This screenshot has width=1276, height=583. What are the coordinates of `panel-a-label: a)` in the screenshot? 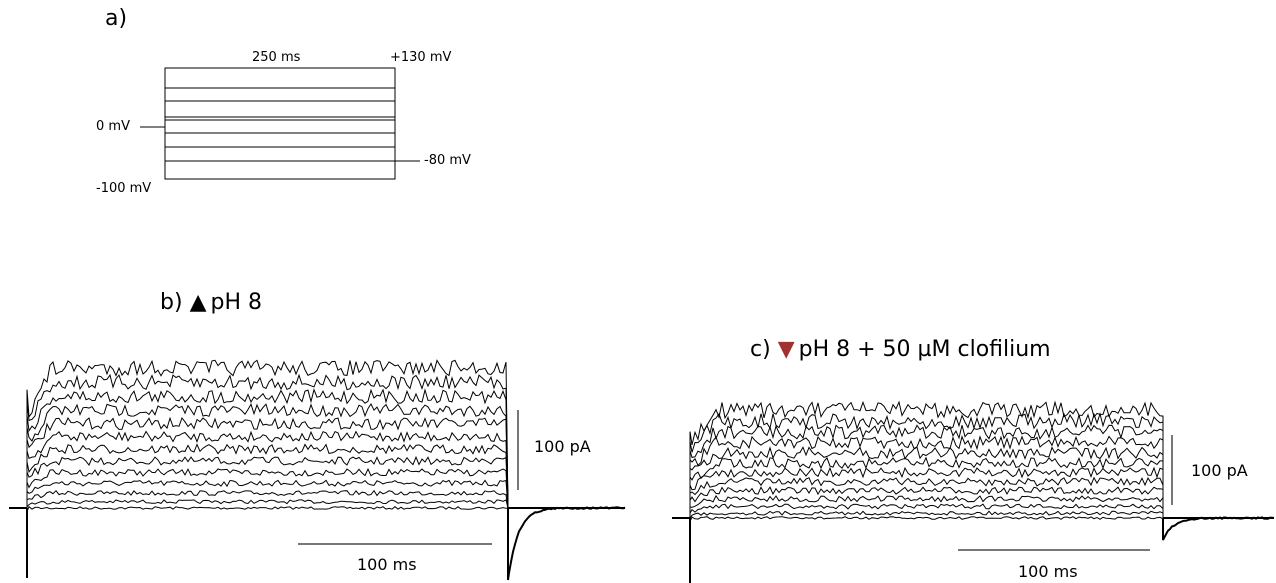 It's located at (116, 18).